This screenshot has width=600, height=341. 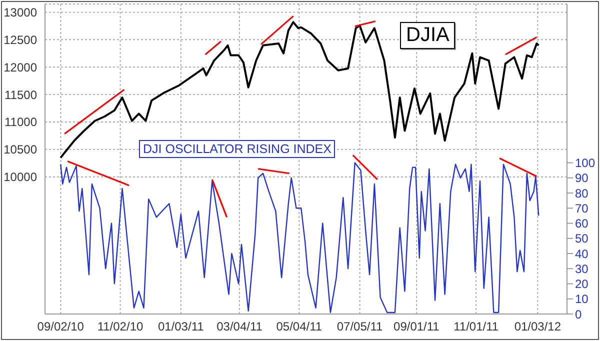 What do you see at coordinates (582, 223) in the screenshot?
I see `y2-tick-label: 60` at bounding box center [582, 223].